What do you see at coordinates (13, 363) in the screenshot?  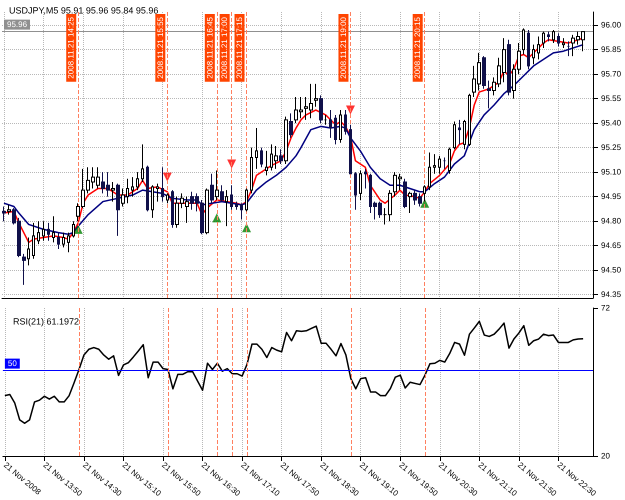 I see `ref-line-label: 50` at bounding box center [13, 363].